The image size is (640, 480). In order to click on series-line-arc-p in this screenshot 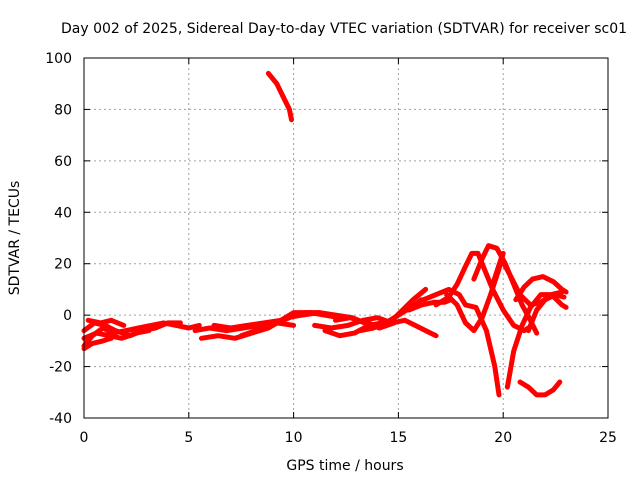, I will do `click(420, 328)`.